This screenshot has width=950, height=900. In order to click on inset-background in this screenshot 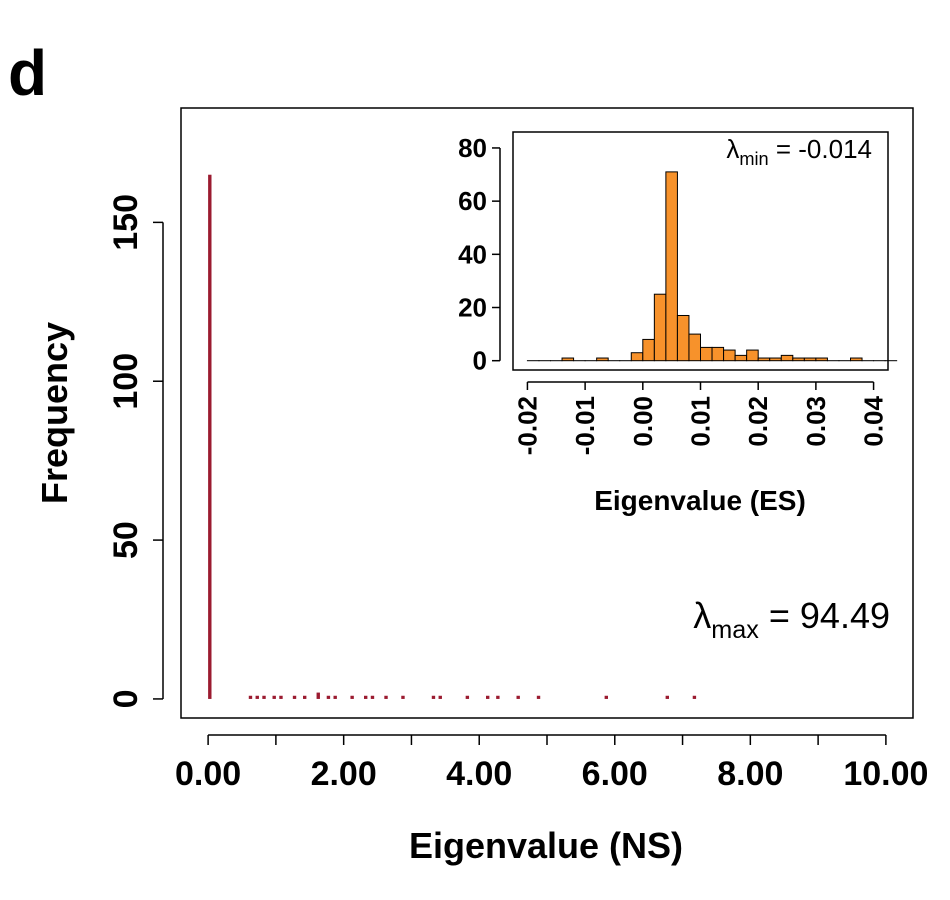, I will do `click(700, 251)`.